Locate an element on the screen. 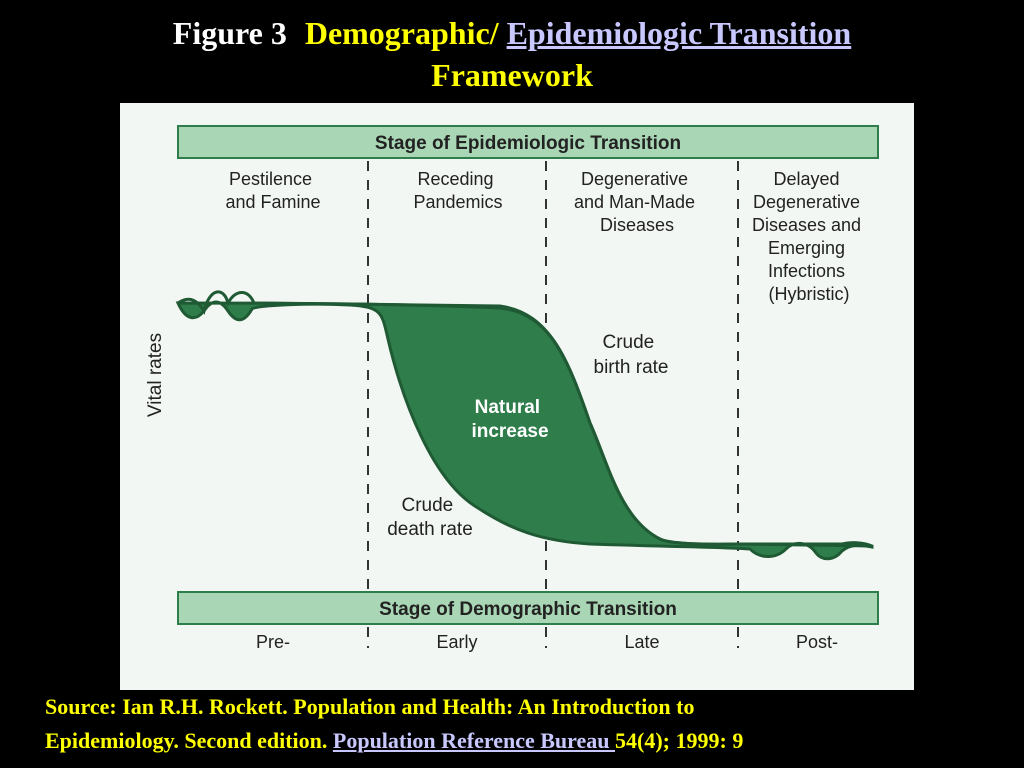 This screenshot has width=1024, height=768. epi-stage-3: Degenerative and Man-Made Diseases is located at coordinates (637, 202).